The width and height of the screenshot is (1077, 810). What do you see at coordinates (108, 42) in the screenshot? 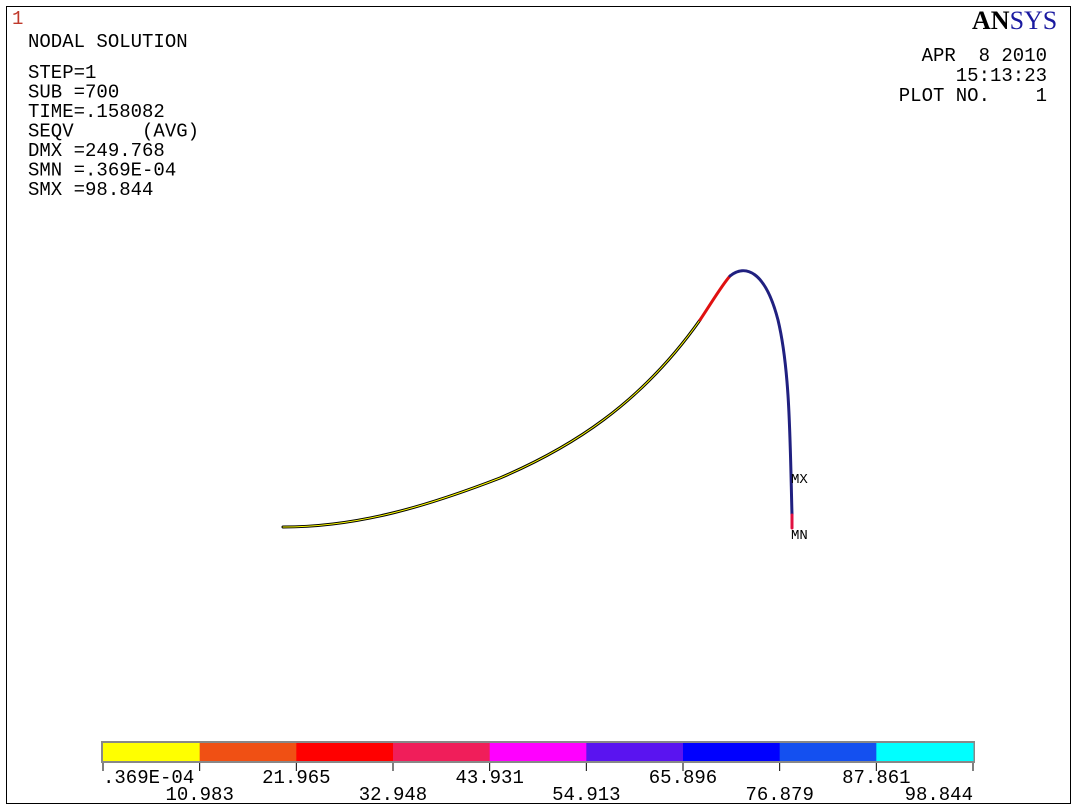
I see `info-line: NODAL SOLUTION` at bounding box center [108, 42].